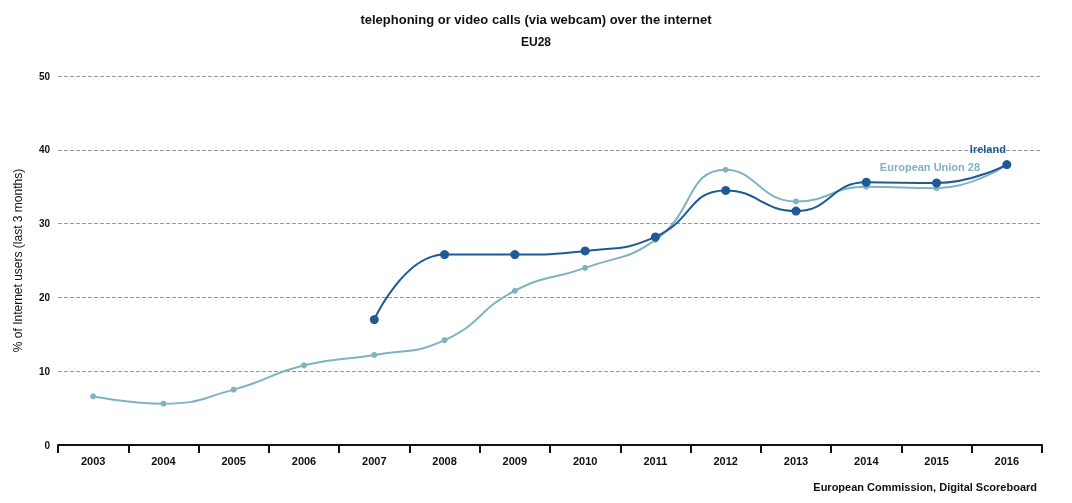 The width and height of the screenshot is (1072, 503). What do you see at coordinates (164, 460) in the screenshot?
I see `x-tick-label: 2004` at bounding box center [164, 460].